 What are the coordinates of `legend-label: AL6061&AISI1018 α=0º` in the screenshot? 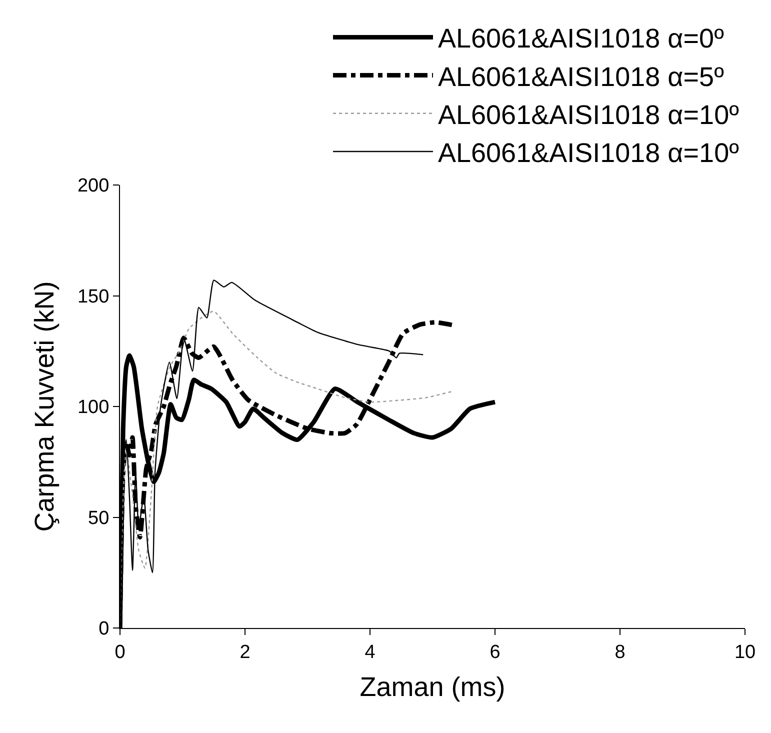 It's located at (581, 39).